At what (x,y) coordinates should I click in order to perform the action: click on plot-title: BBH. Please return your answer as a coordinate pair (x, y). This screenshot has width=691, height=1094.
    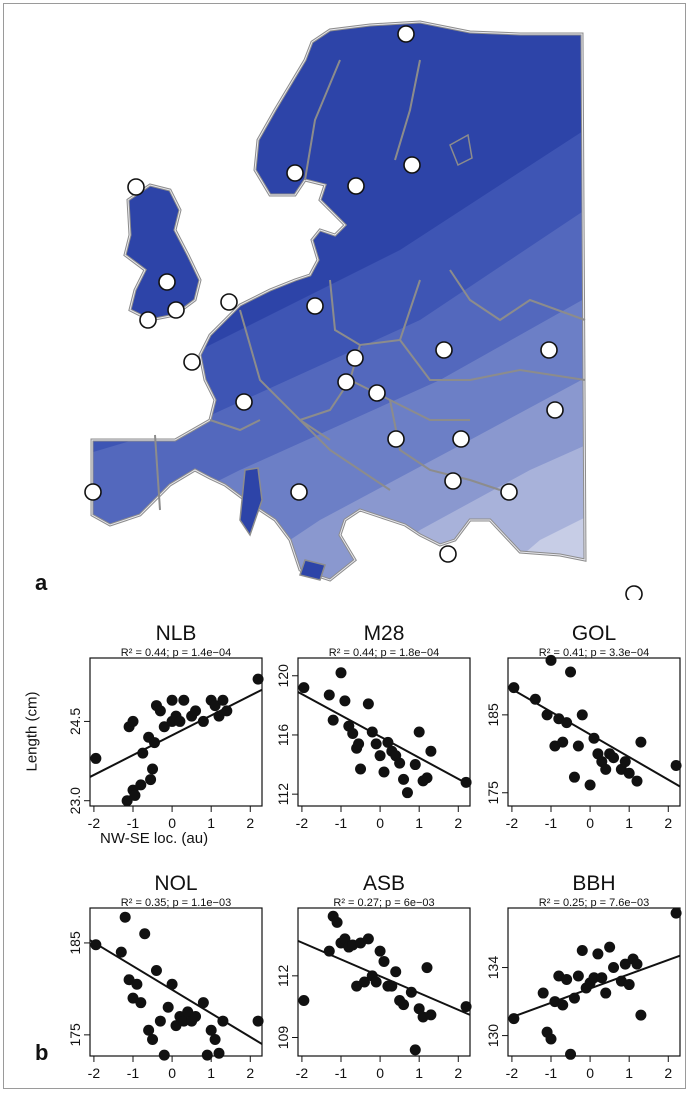
    Looking at the image, I should click on (593, 883).